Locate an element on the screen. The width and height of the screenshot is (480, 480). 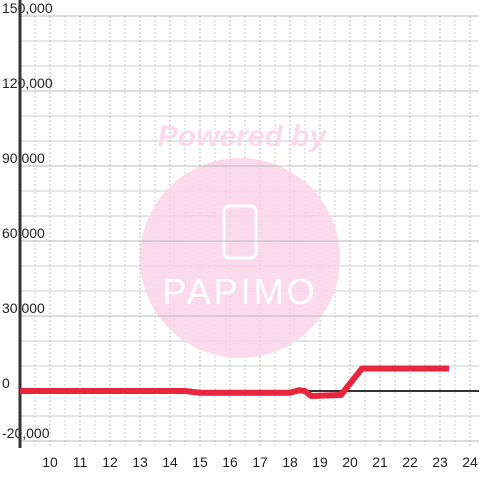
x-tick-label: 14 is located at coordinates (170, 462).